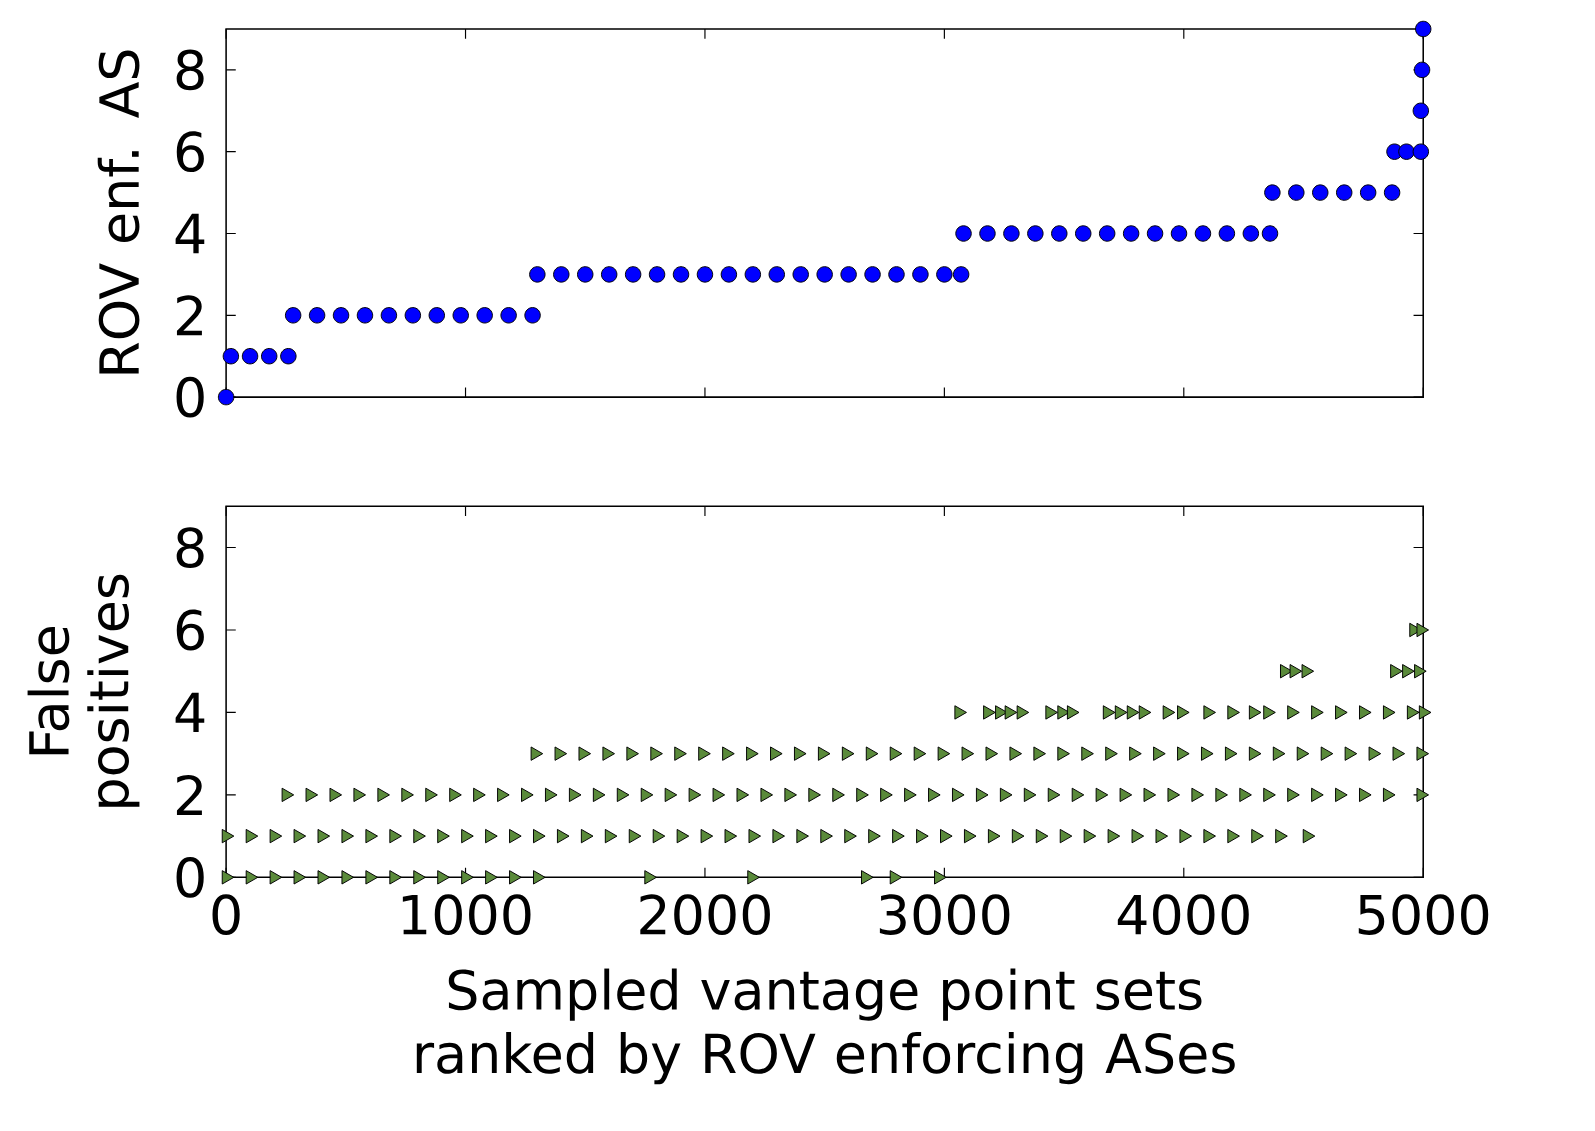 The height and width of the screenshot is (1131, 1595). I want to click on x-tick-label: 0, so click(226, 914).